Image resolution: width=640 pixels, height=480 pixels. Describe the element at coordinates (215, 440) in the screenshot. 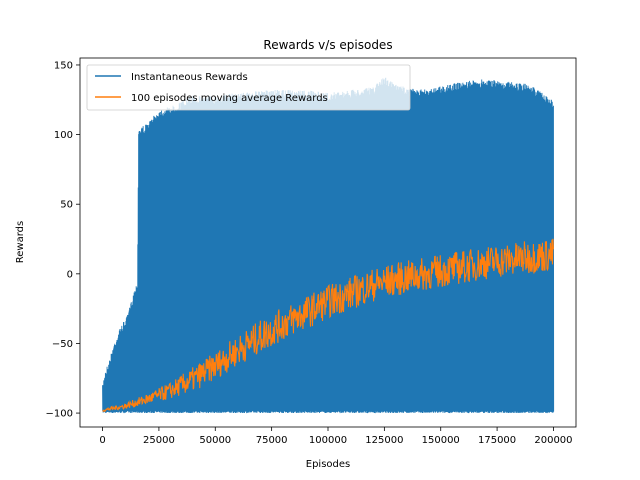

I see `x-tick-label: 50000` at that location.